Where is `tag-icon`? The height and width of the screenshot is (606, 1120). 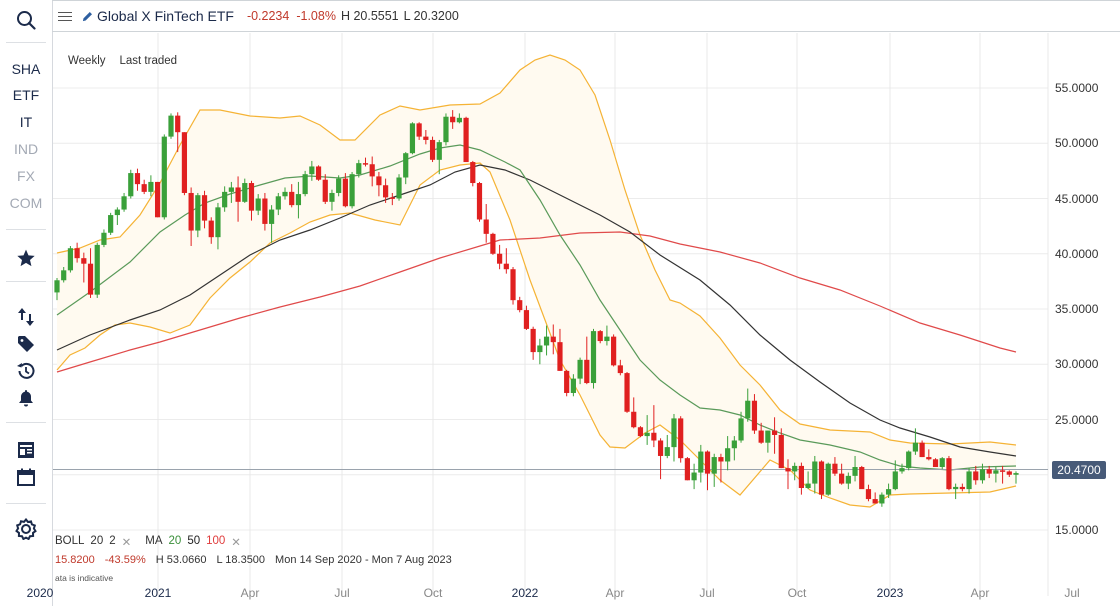
tag-icon is located at coordinates (26, 344).